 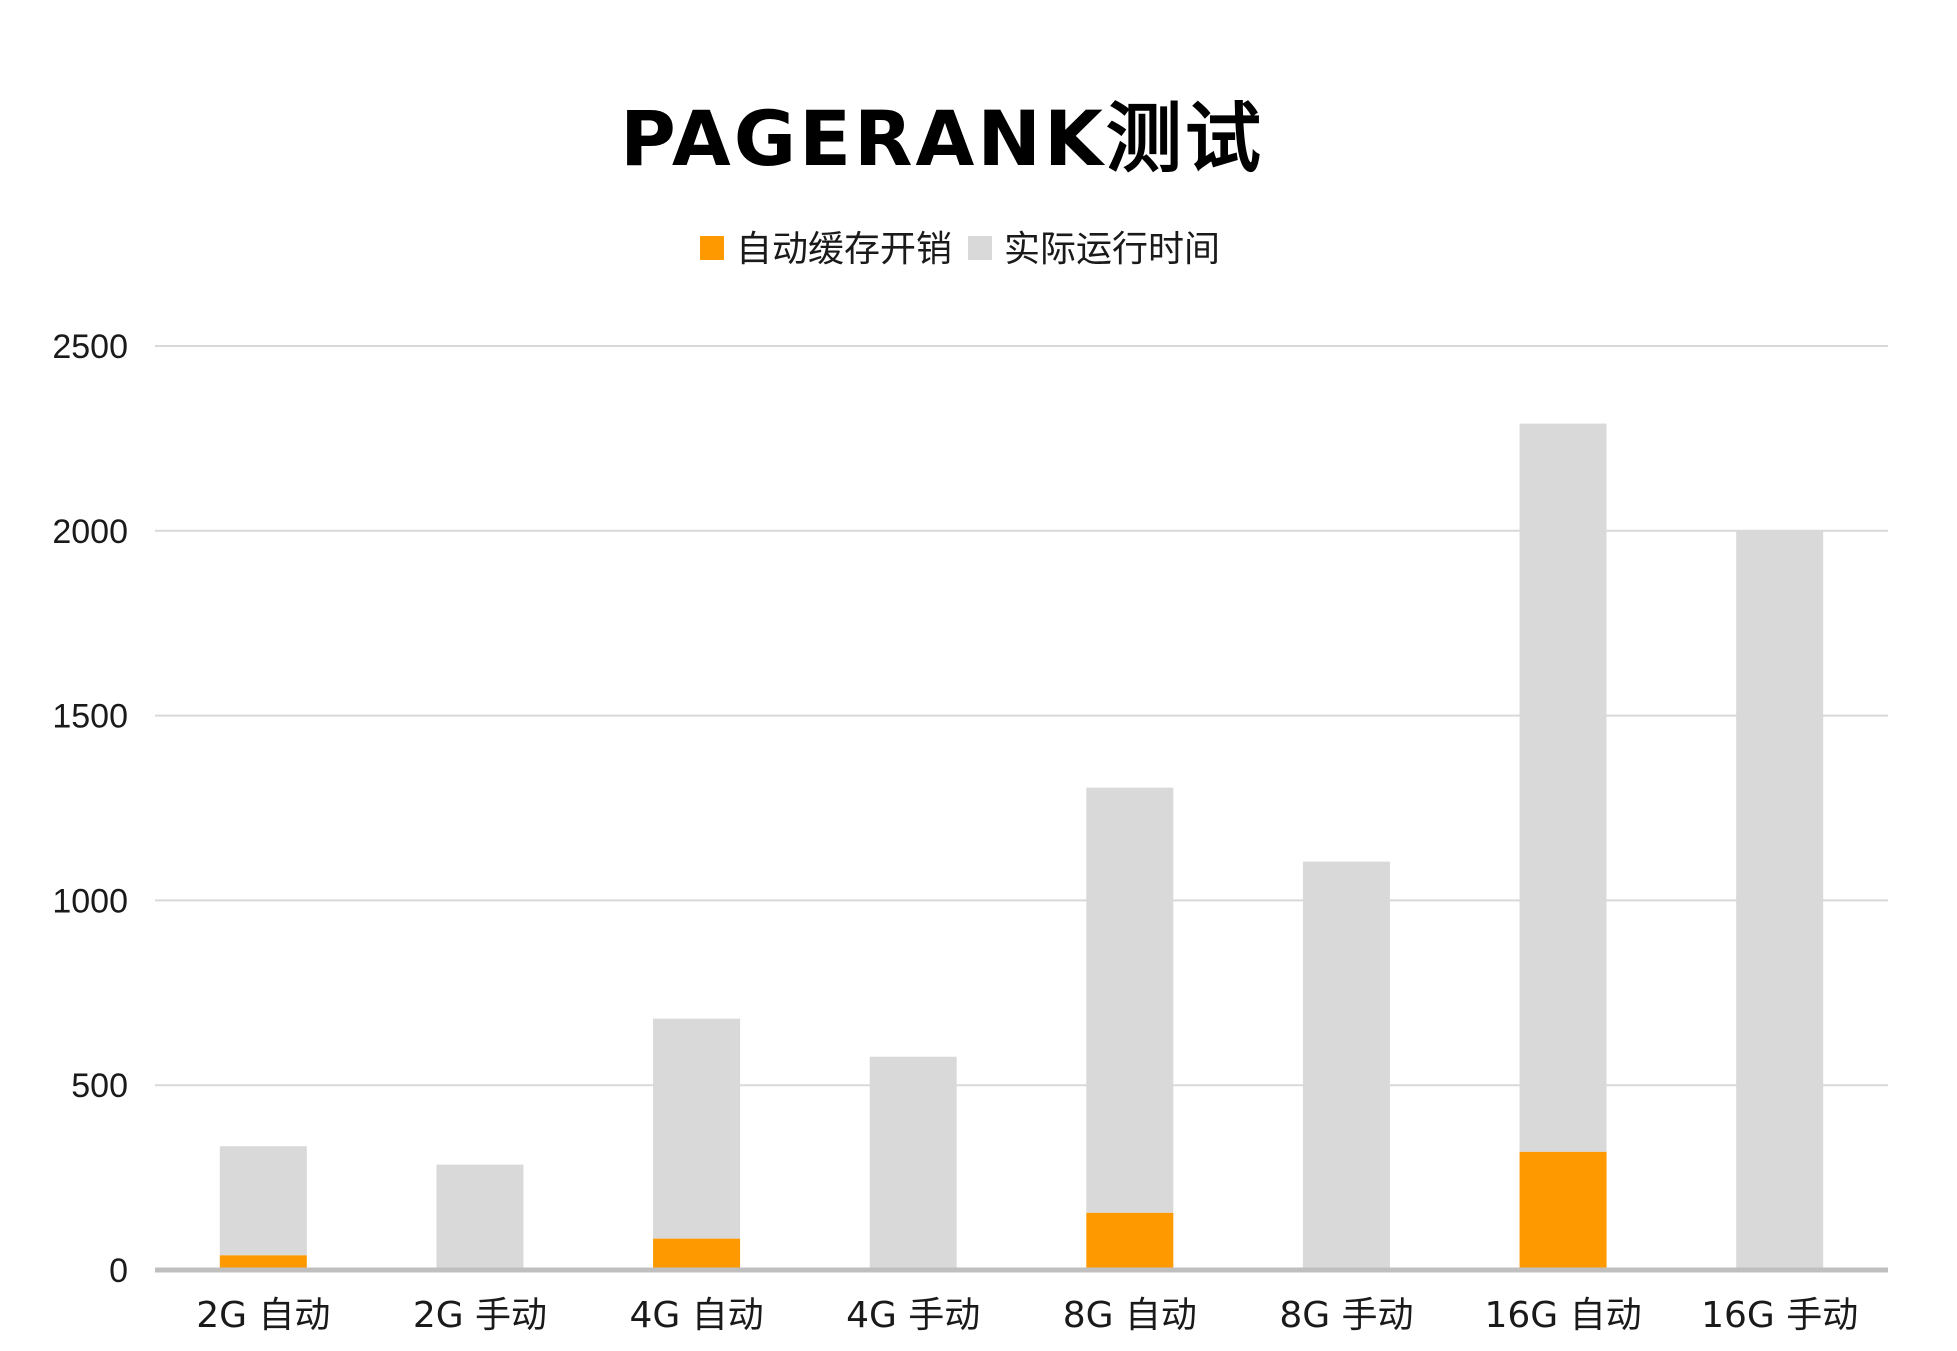 What do you see at coordinates (942, 138) in the screenshot?
I see `chart-title: PAGERANK测试` at bounding box center [942, 138].